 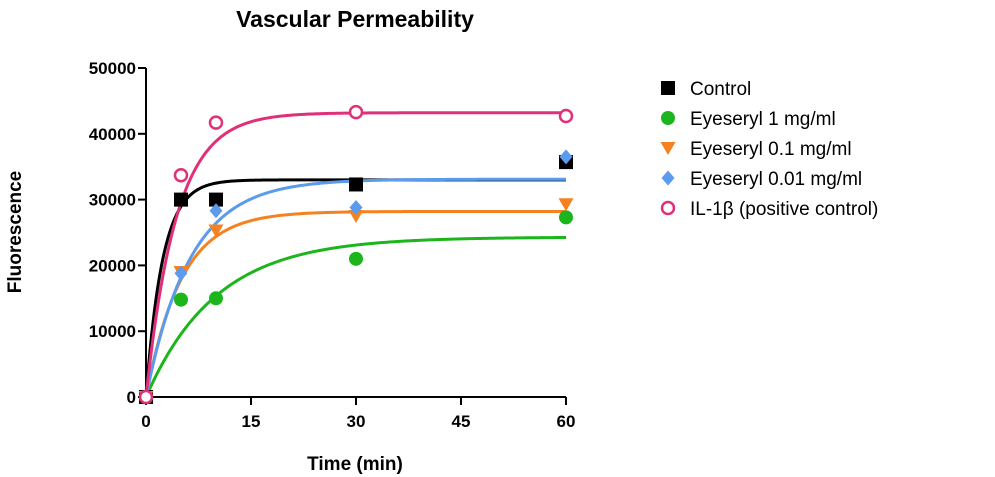 I want to click on x-tick-label: 60, so click(x=566, y=421).